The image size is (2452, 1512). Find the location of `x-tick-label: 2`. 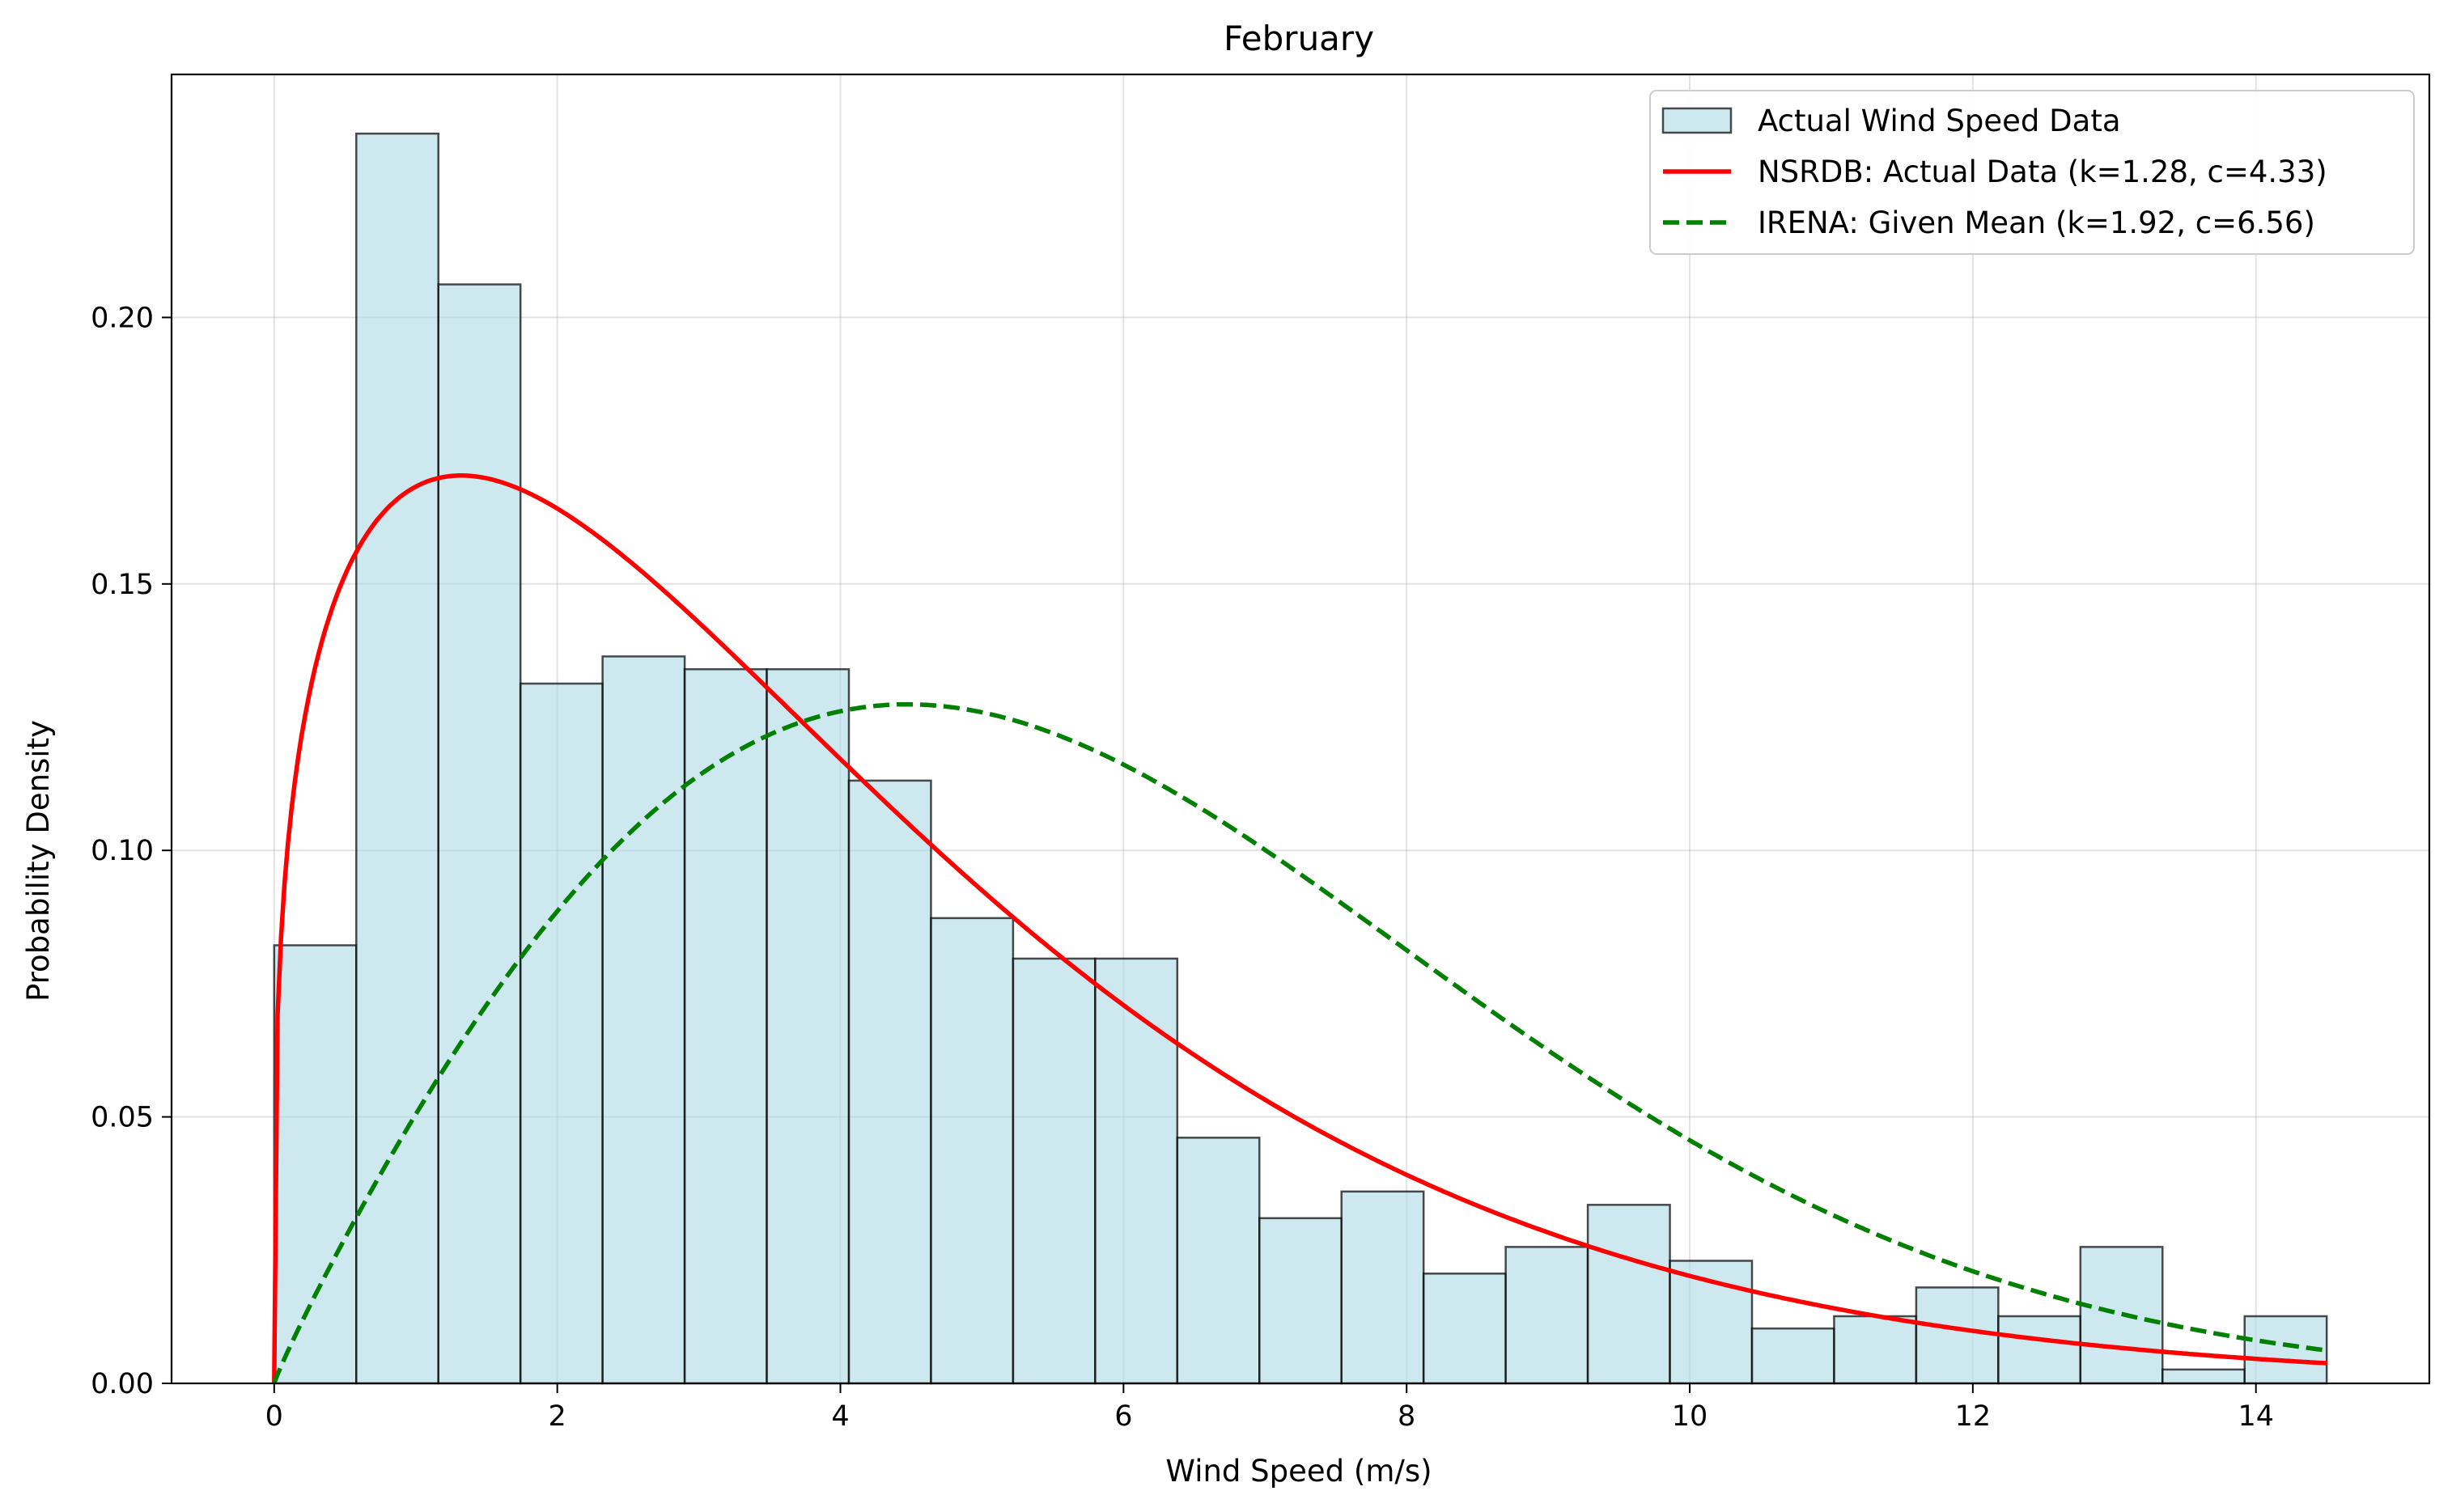

x-tick-label: 2 is located at coordinates (558, 1416).